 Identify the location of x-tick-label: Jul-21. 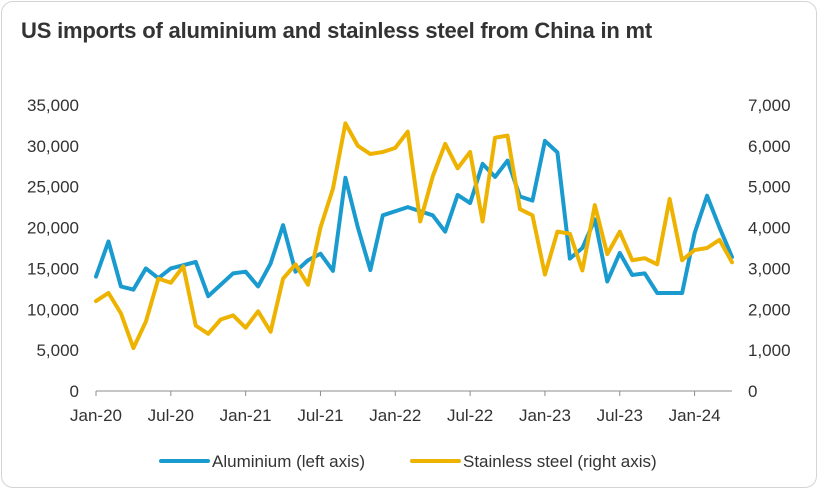
(320, 415).